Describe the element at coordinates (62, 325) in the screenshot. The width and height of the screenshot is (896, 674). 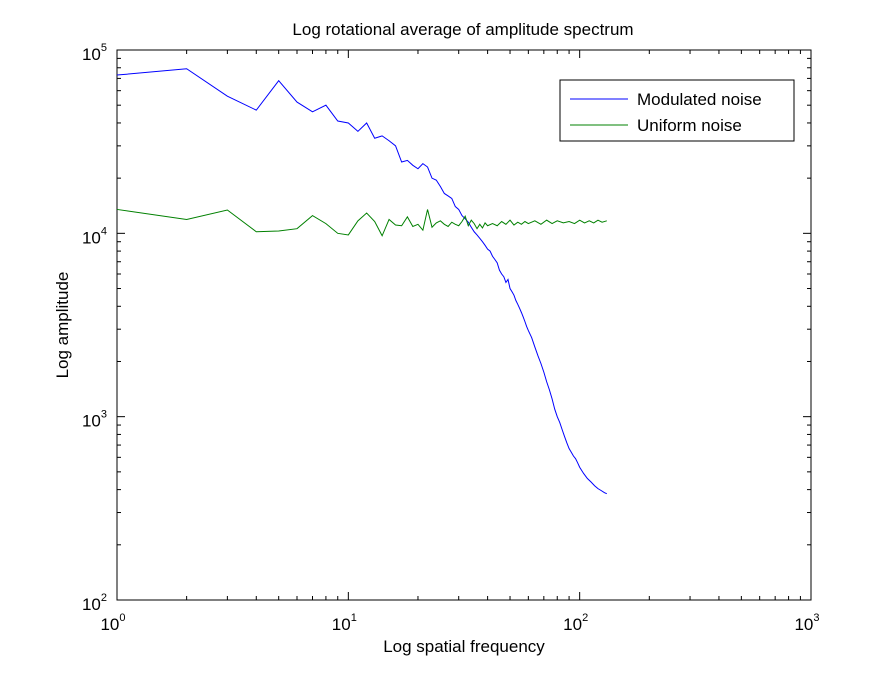
I see `y-axis-label: Log amplitude` at that location.